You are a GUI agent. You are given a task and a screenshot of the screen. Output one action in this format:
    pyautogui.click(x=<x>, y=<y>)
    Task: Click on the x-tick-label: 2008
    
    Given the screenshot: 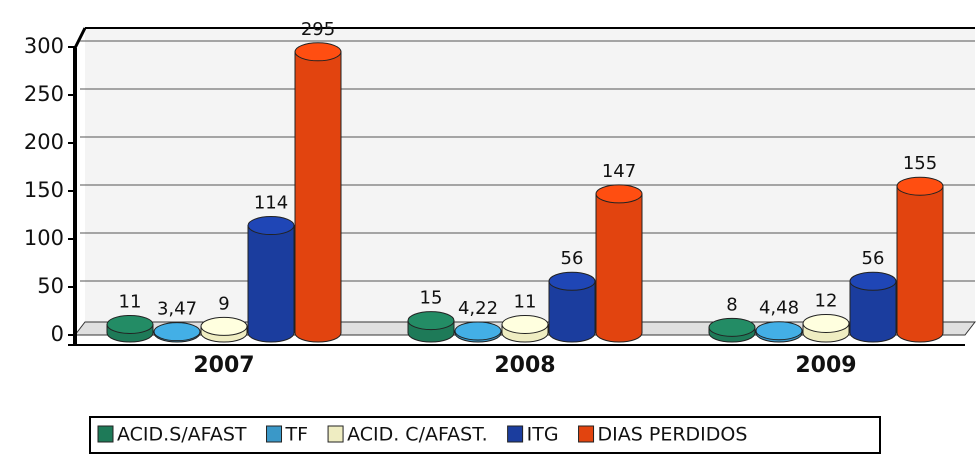 What is the action you would take?
    pyautogui.click(x=524, y=365)
    